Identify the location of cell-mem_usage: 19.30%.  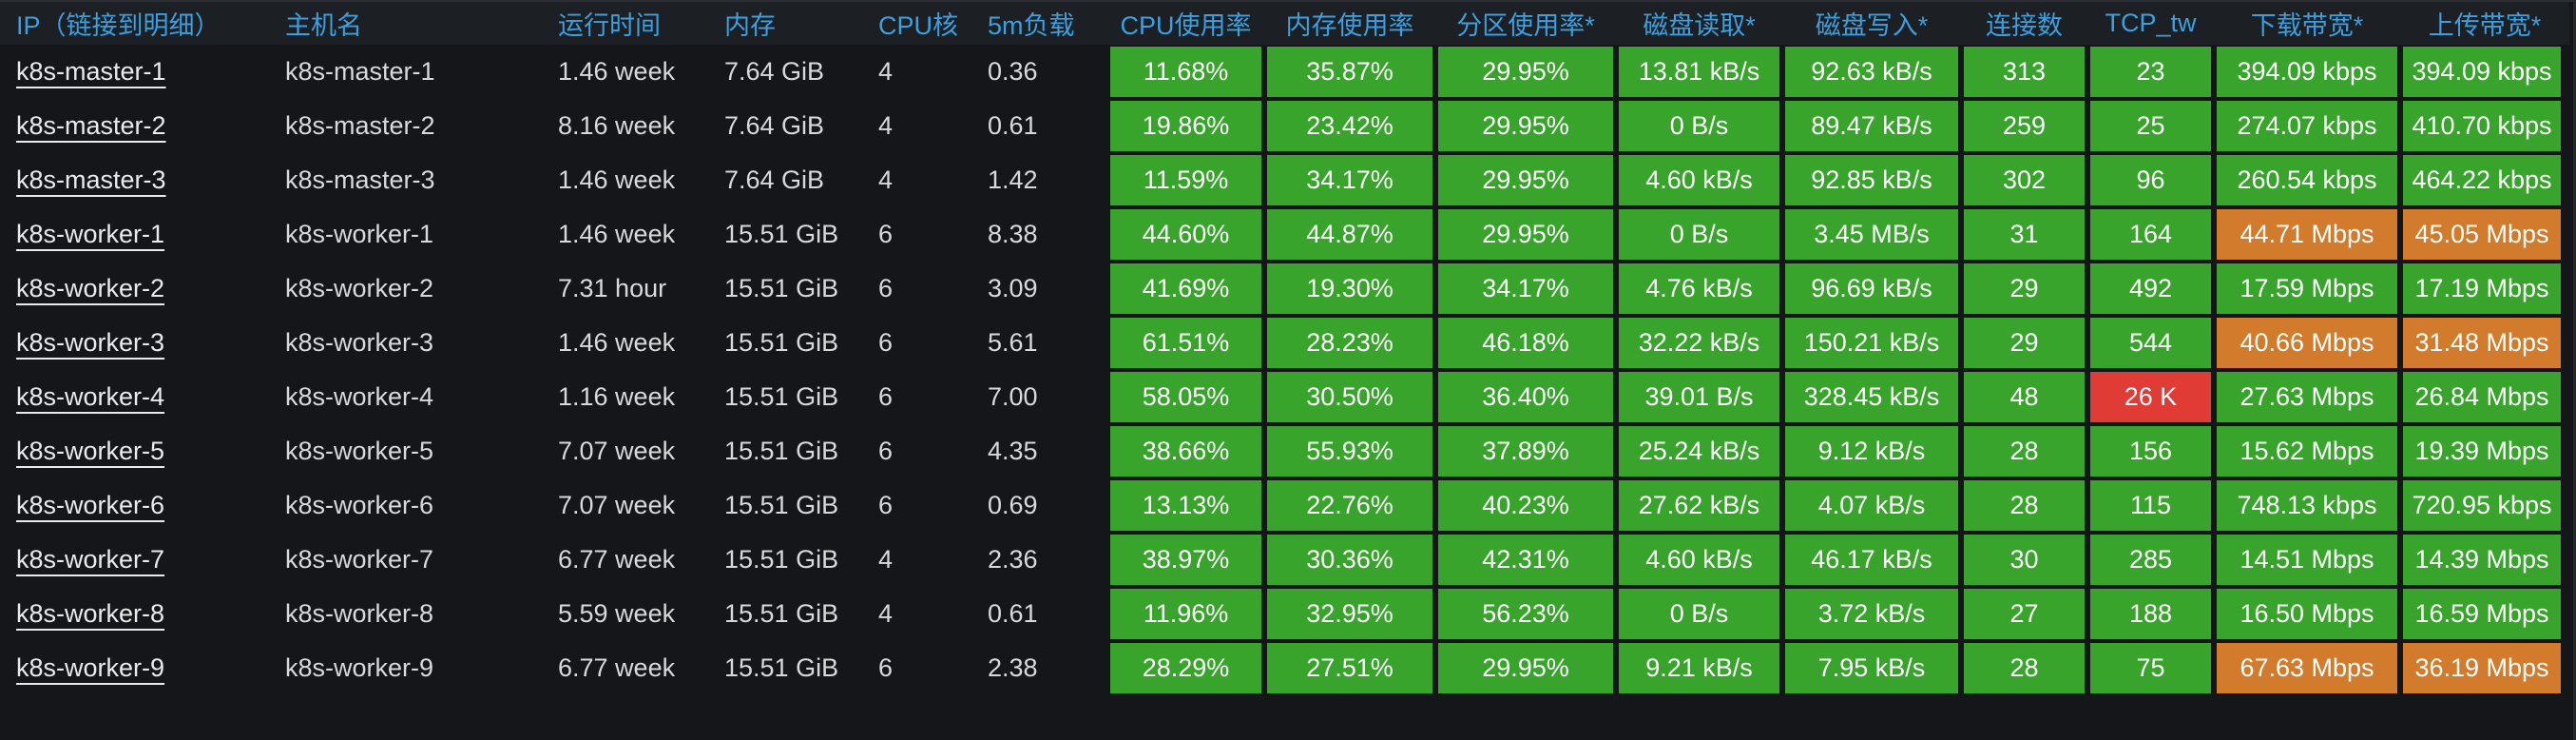
(1349, 288).